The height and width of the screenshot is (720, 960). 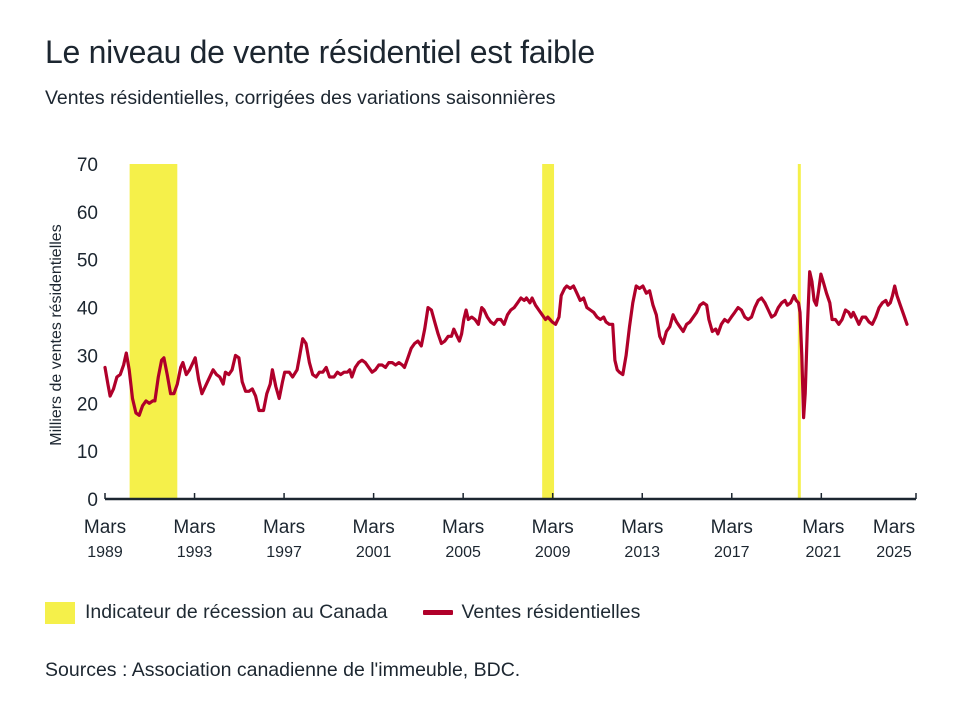 I want to click on x-tick-label-year: 1989, so click(x=105, y=552).